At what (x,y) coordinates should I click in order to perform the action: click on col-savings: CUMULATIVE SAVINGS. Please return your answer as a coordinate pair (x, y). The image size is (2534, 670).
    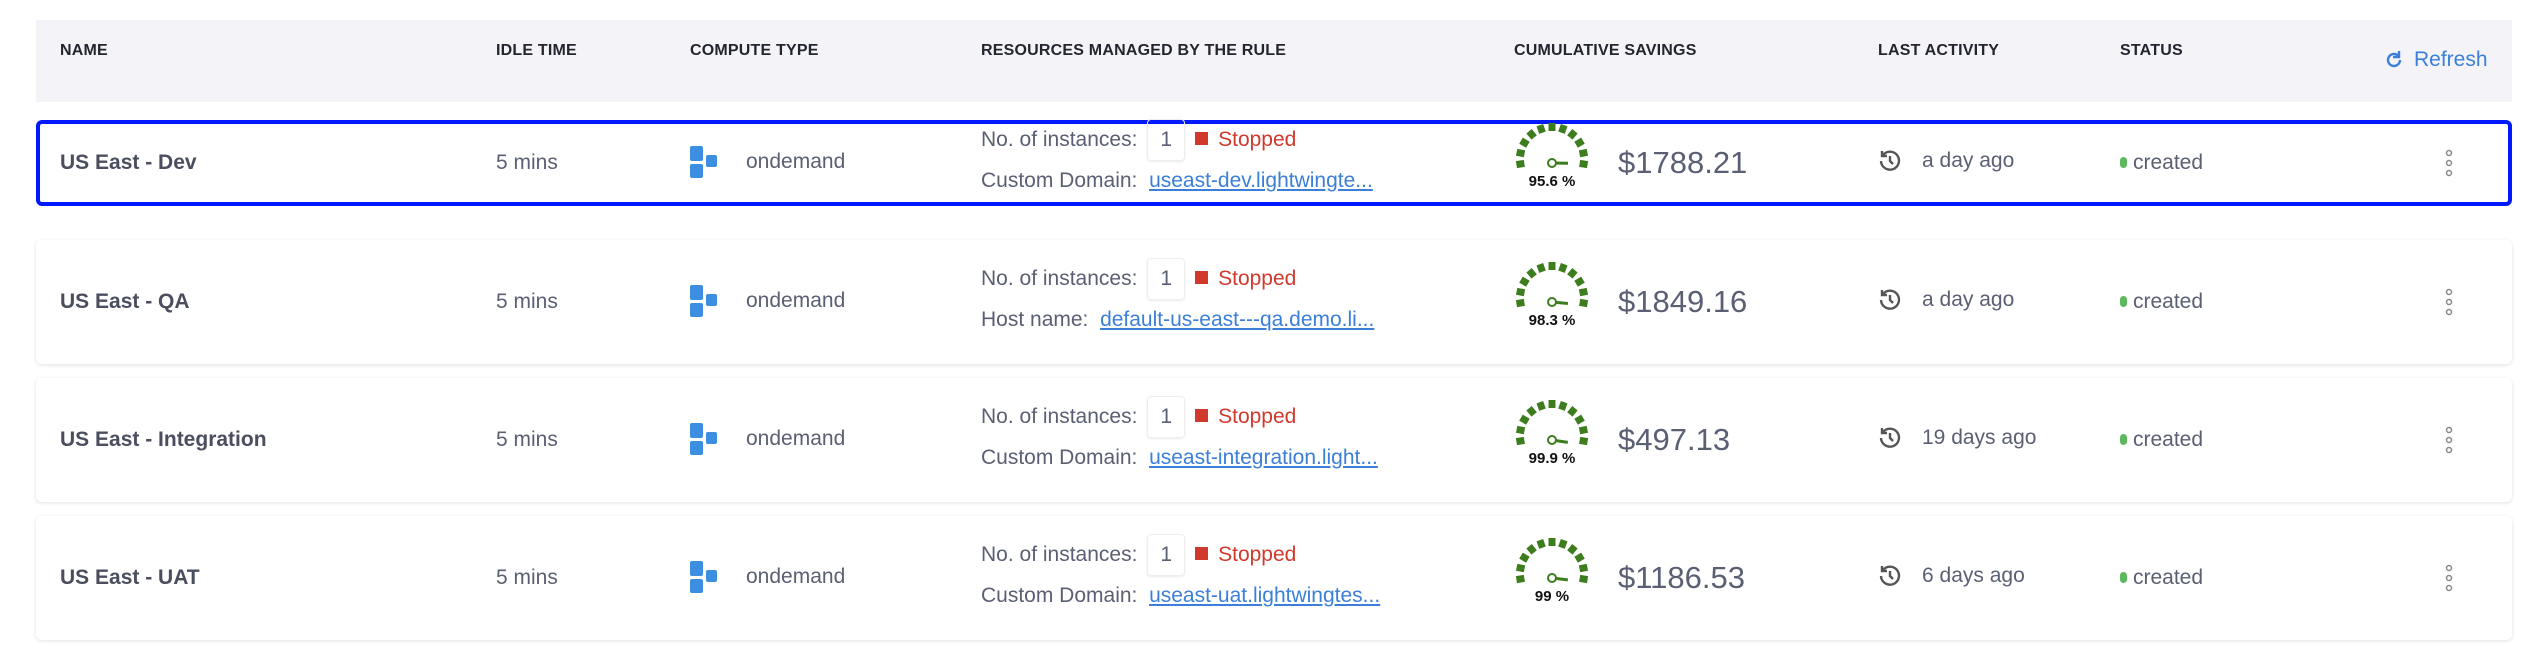
    Looking at the image, I should click on (1605, 50).